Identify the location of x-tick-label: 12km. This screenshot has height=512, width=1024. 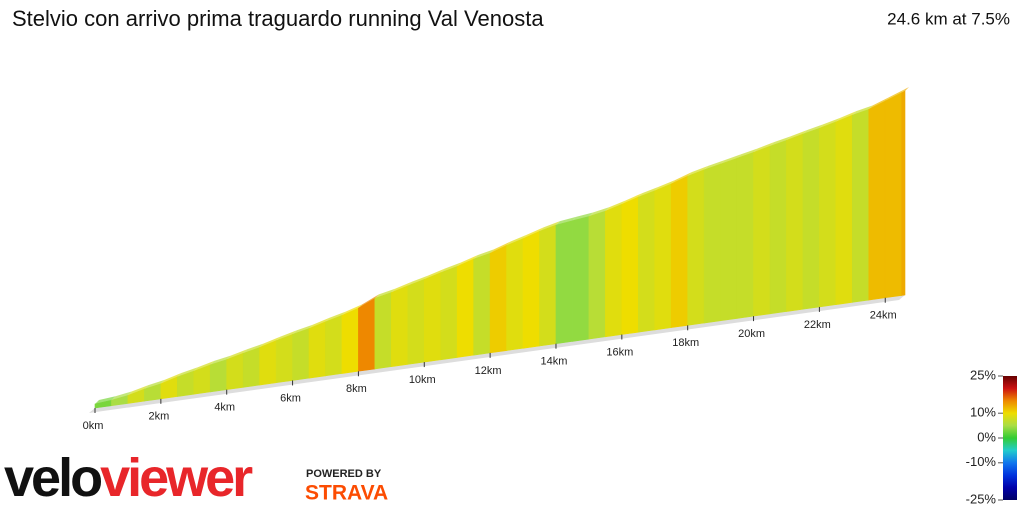
(488, 371).